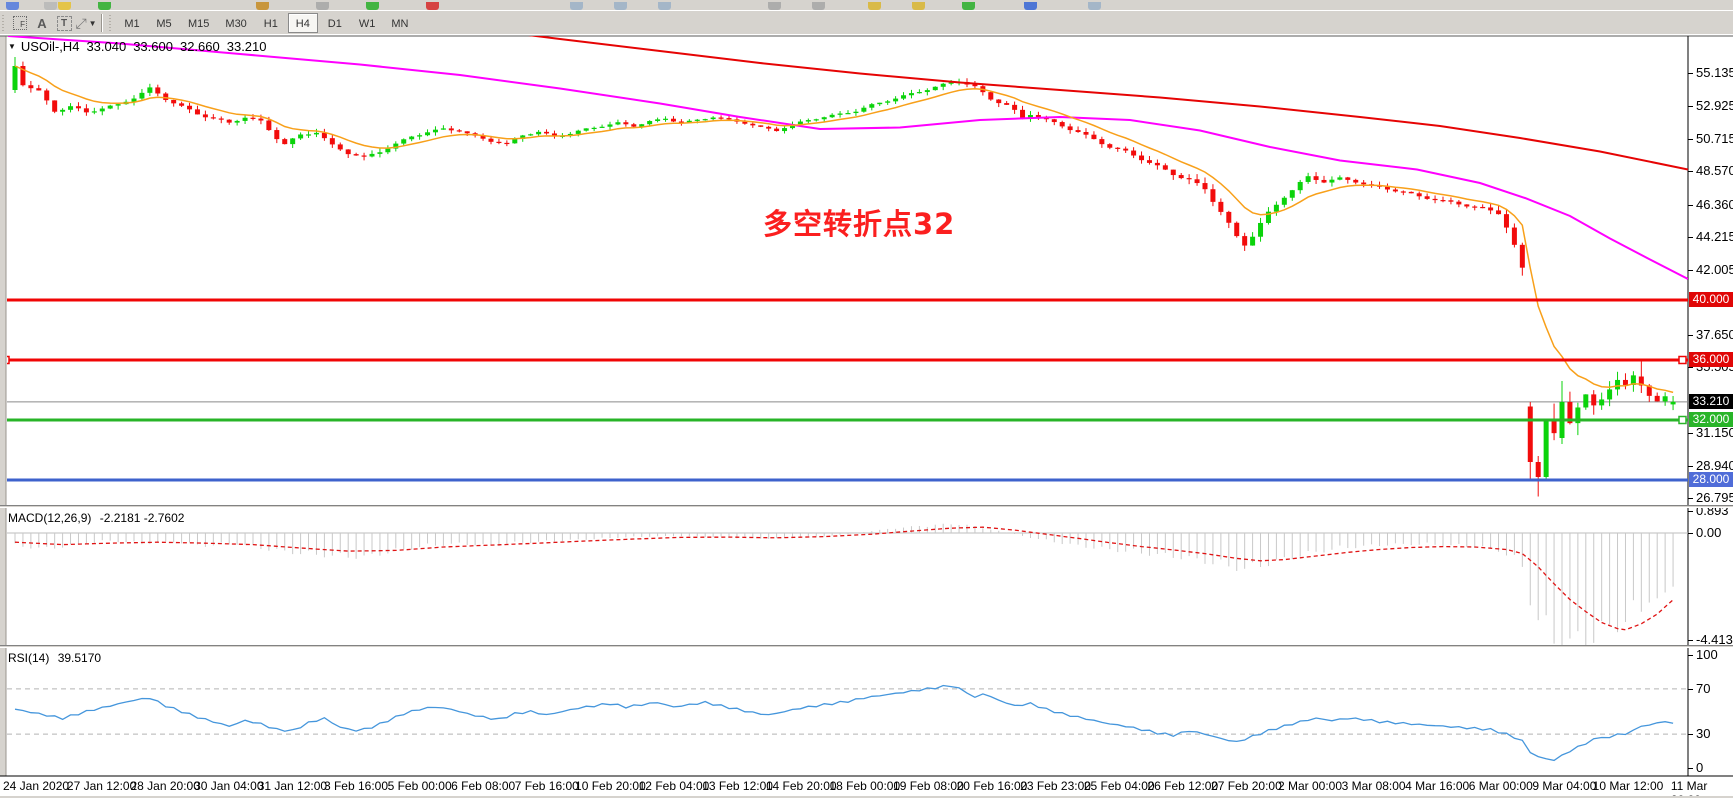  I want to click on toolbar-grip, so click(4, 23).